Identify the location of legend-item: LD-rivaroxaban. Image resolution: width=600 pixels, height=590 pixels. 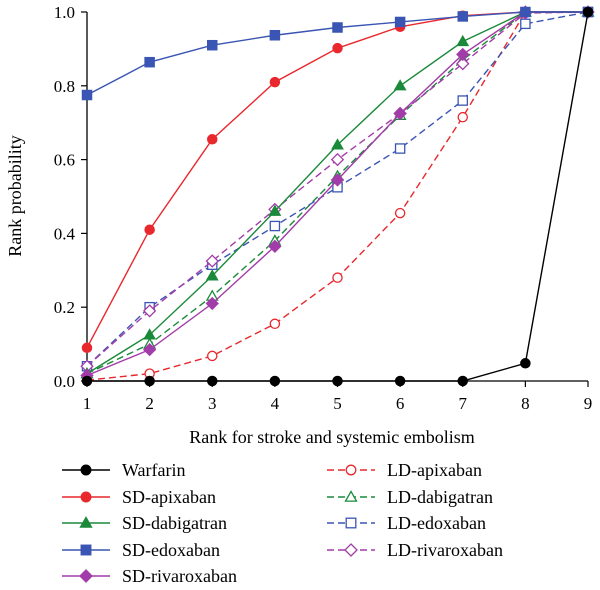
(415, 550).